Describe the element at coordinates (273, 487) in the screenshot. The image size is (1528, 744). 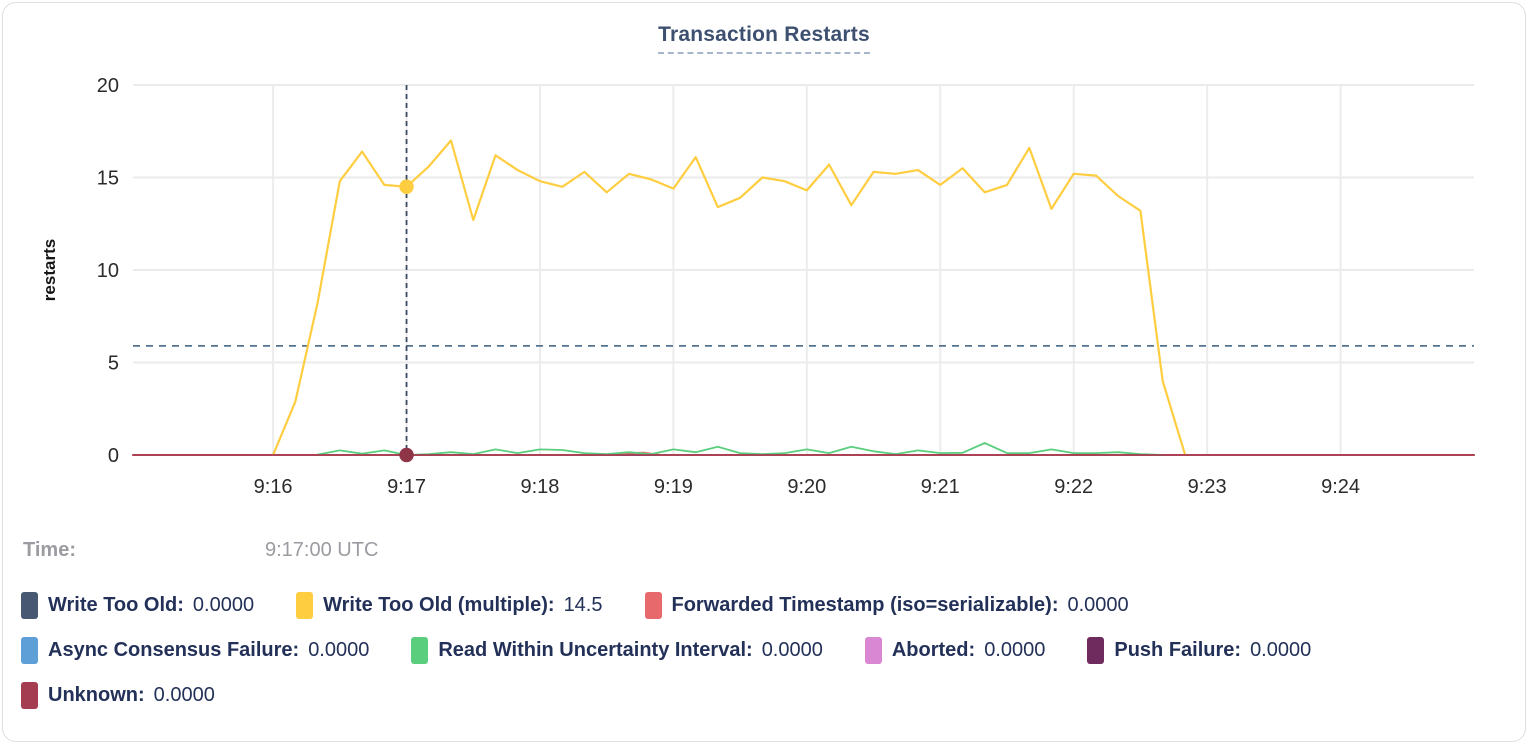
I see `x-tick-label: 9:16` at that location.